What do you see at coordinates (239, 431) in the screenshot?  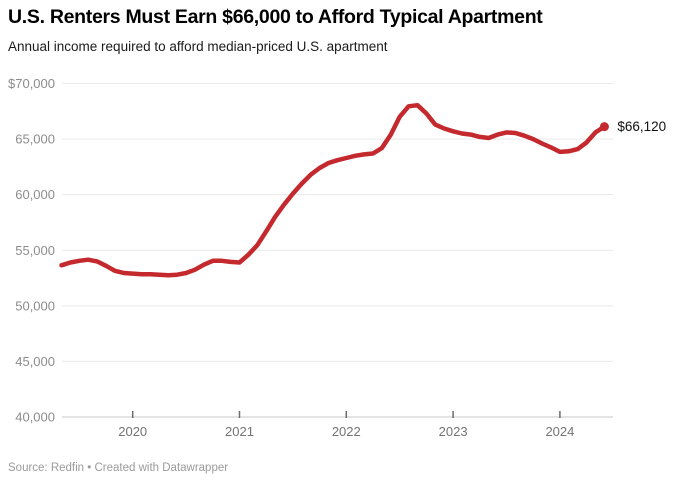 I see `x-axis-label: 2021` at bounding box center [239, 431].